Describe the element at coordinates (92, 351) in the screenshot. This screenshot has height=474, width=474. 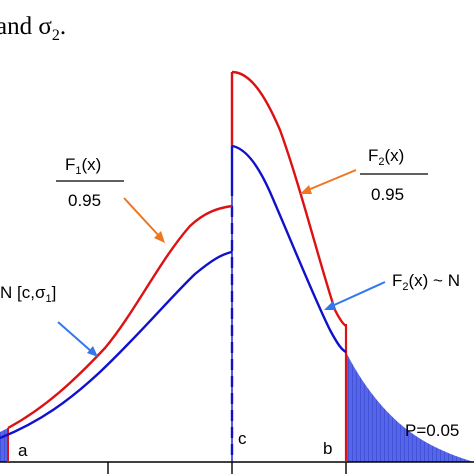
I see `n1-arrowhead-icon` at that location.